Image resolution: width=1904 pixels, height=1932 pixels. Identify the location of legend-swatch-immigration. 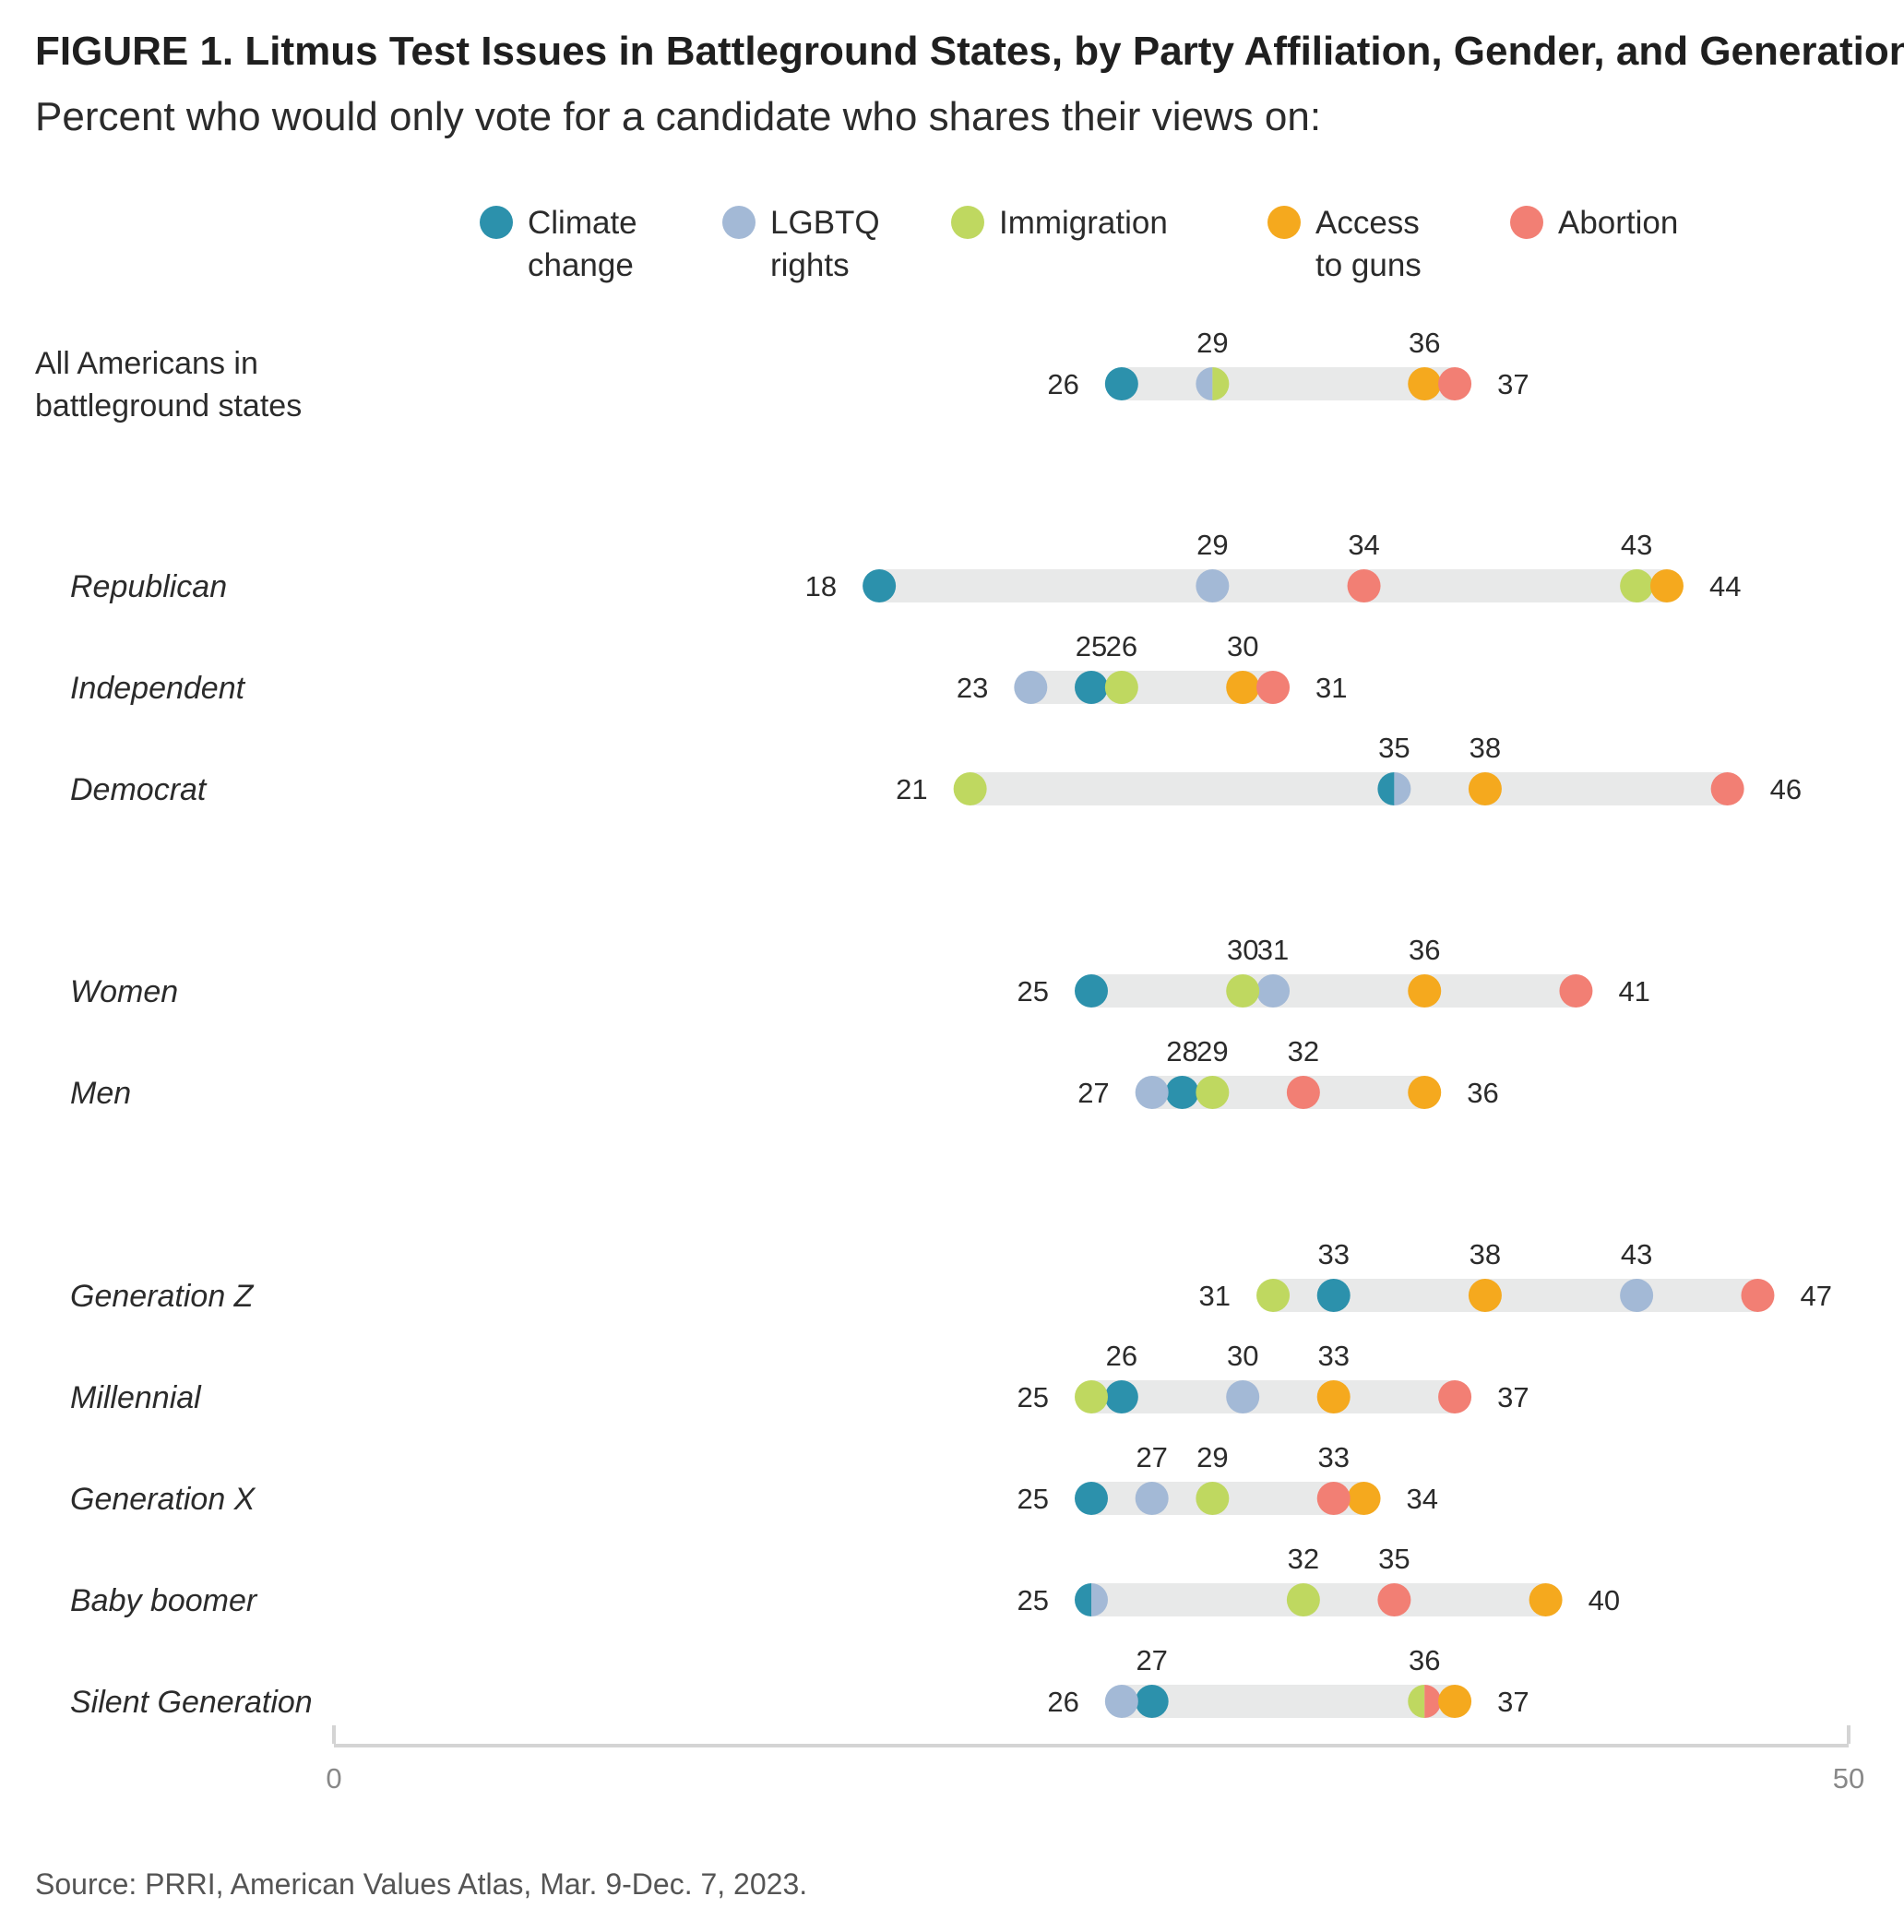
(967, 222).